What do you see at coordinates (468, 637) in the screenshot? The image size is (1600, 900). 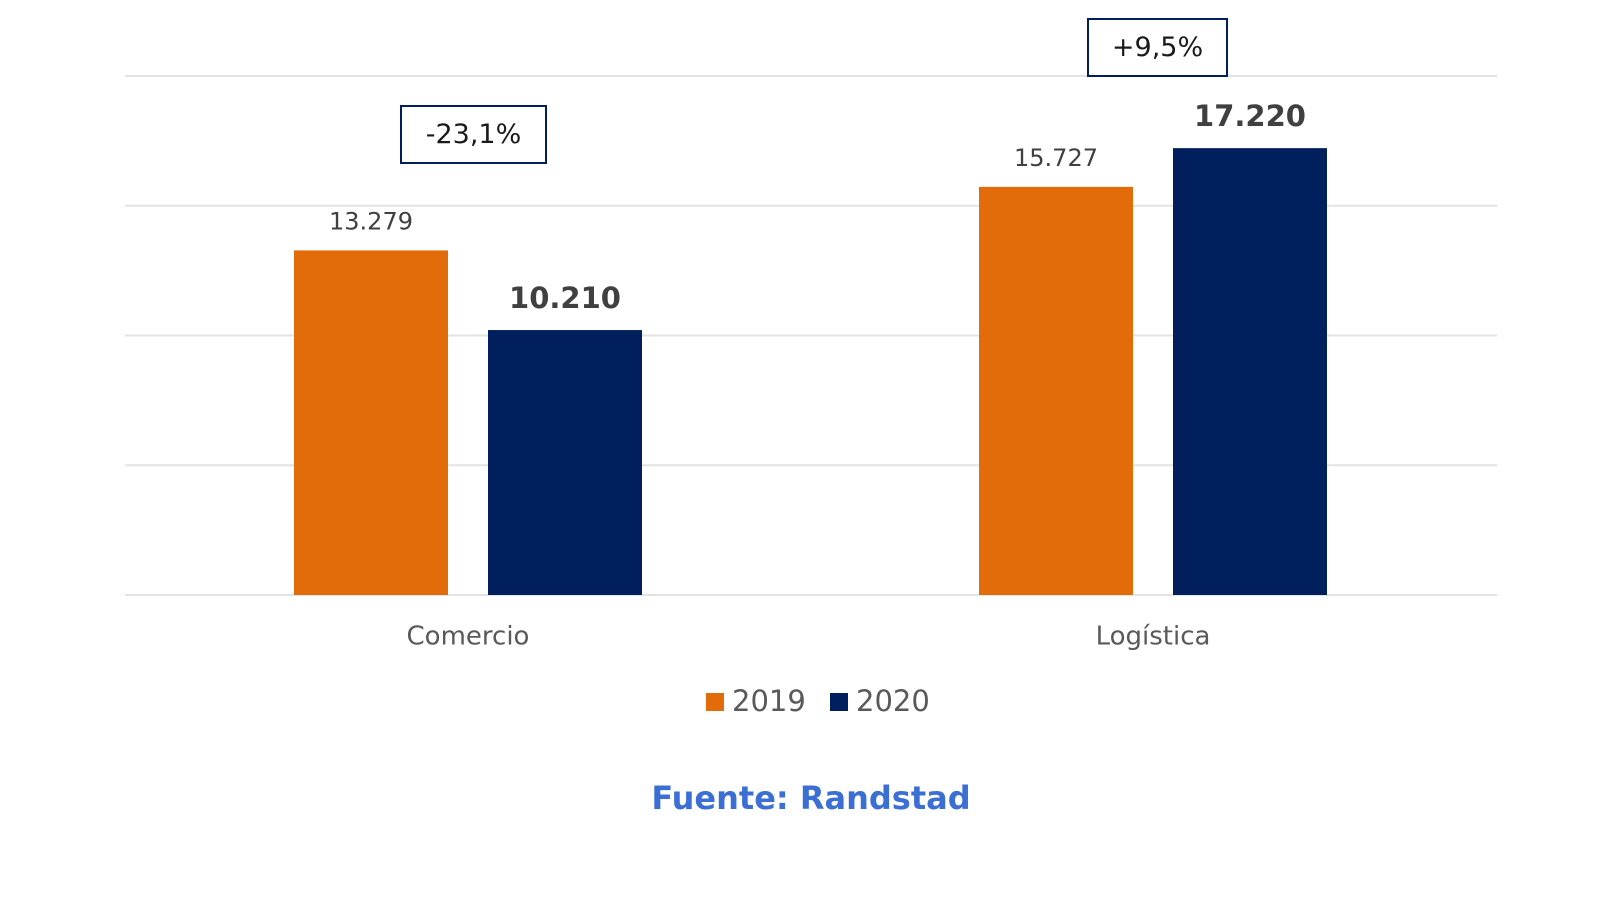 I see `x-tick-label: Comercio` at bounding box center [468, 637].